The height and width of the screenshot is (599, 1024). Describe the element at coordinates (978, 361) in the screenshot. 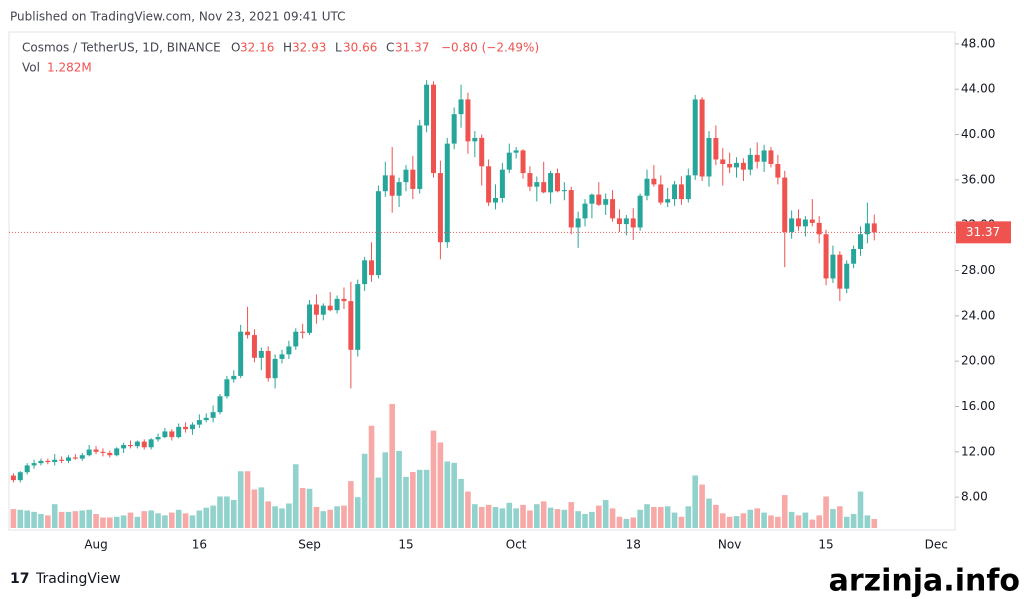

I see `y-tick-label: 20.00` at that location.